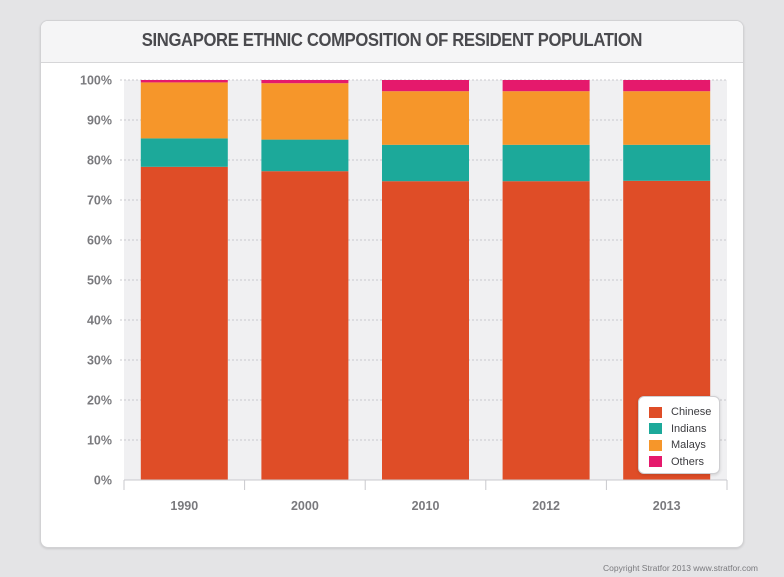 The width and height of the screenshot is (784, 577). What do you see at coordinates (99, 241) in the screenshot?
I see `y-tick-label: 60%` at bounding box center [99, 241].